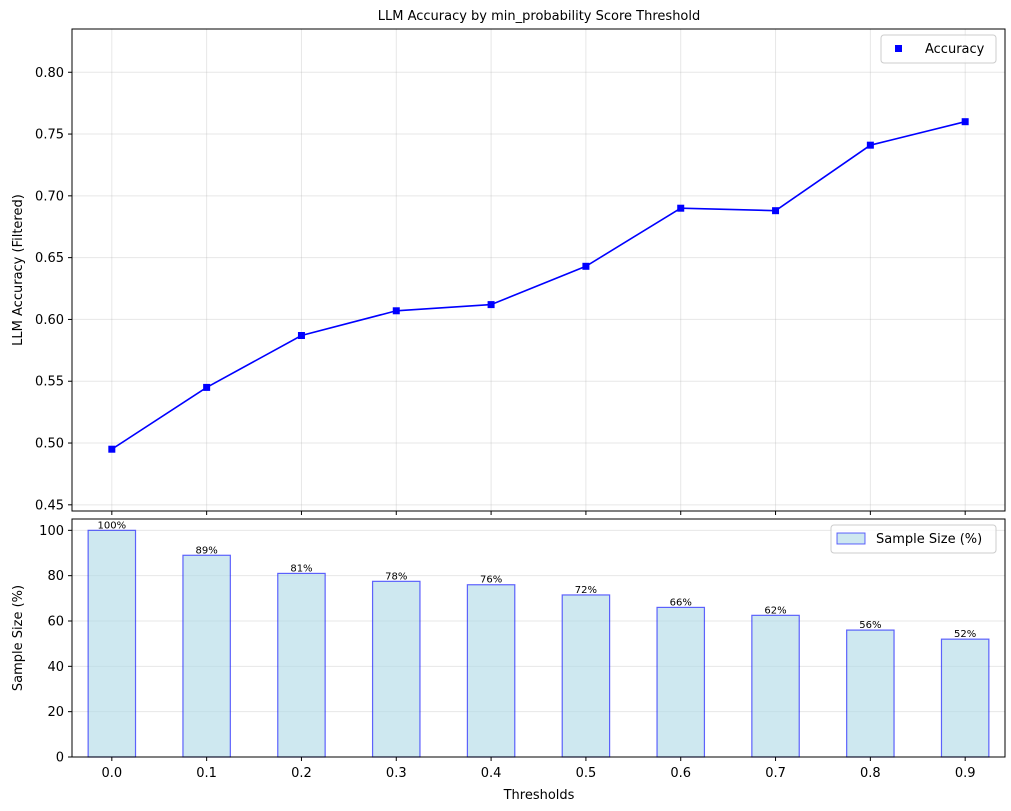  I want to click on sample-size-bar-label: 89%, so click(207, 550).